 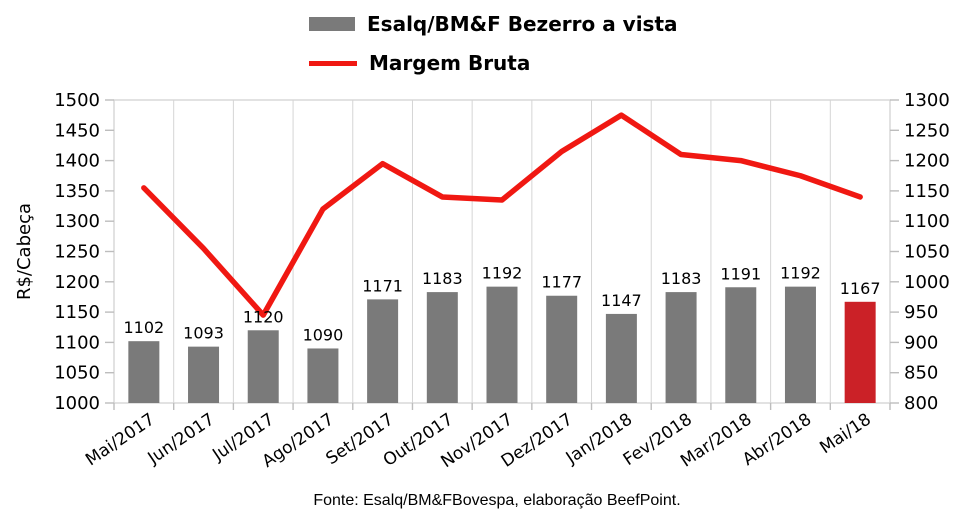 I want to click on y-axis-title: R$/Cabeça, so click(x=24, y=251).